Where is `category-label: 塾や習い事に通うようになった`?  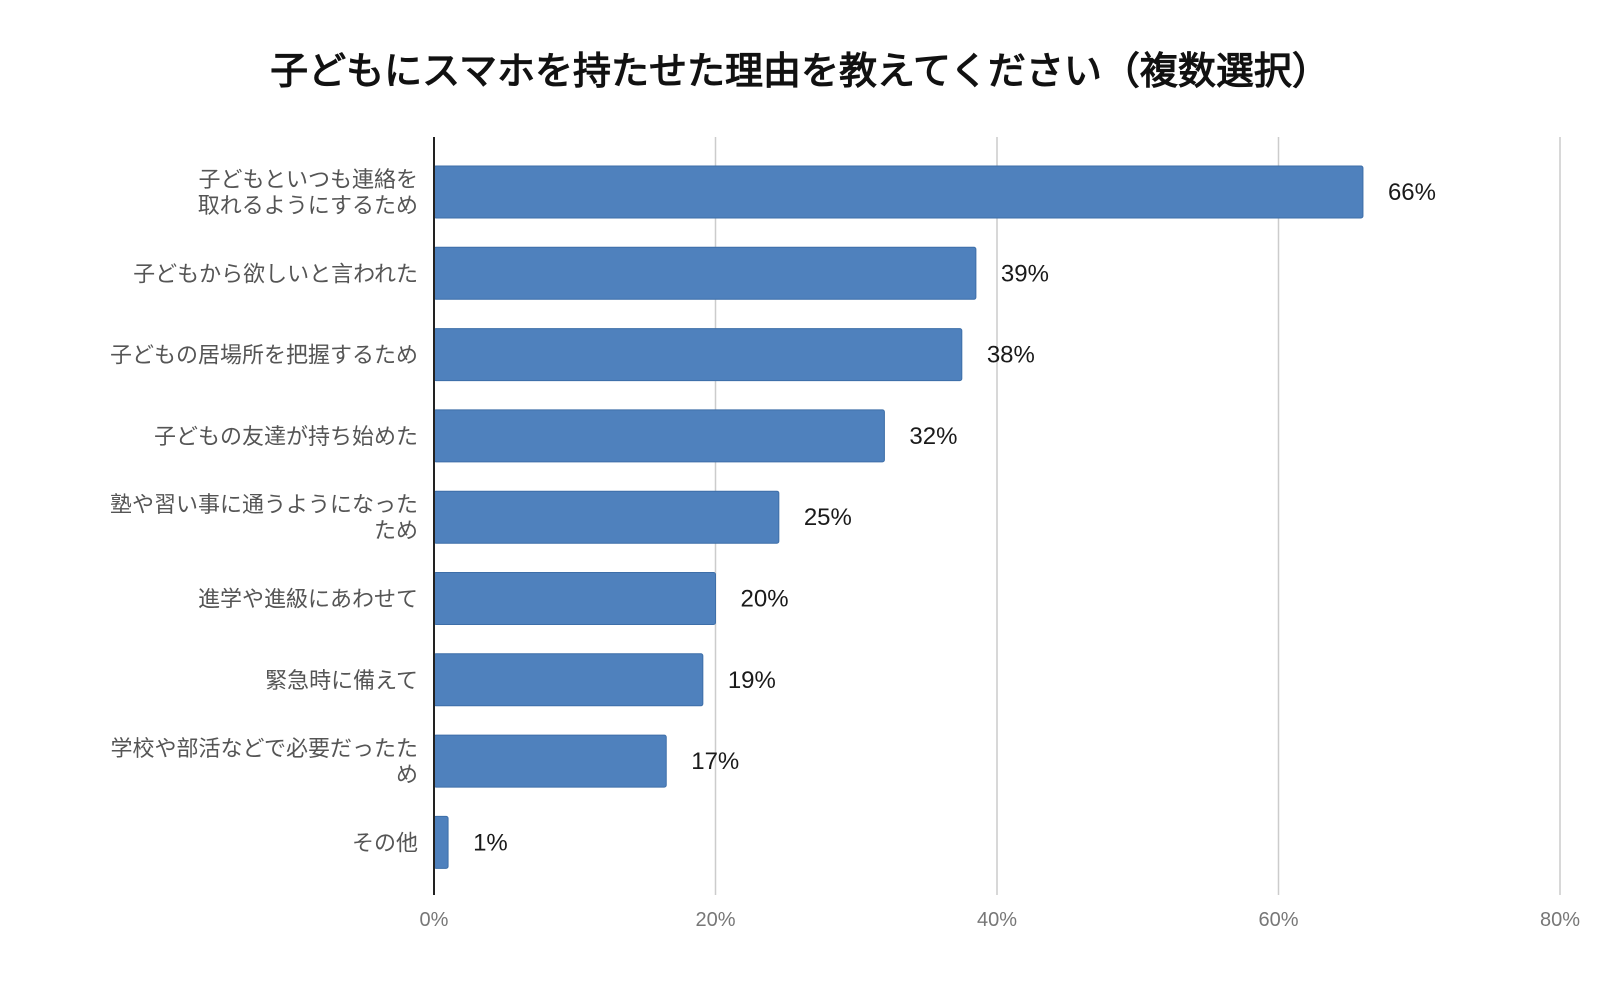
category-label: 塾や習い事に通うようになった is located at coordinates (264, 505).